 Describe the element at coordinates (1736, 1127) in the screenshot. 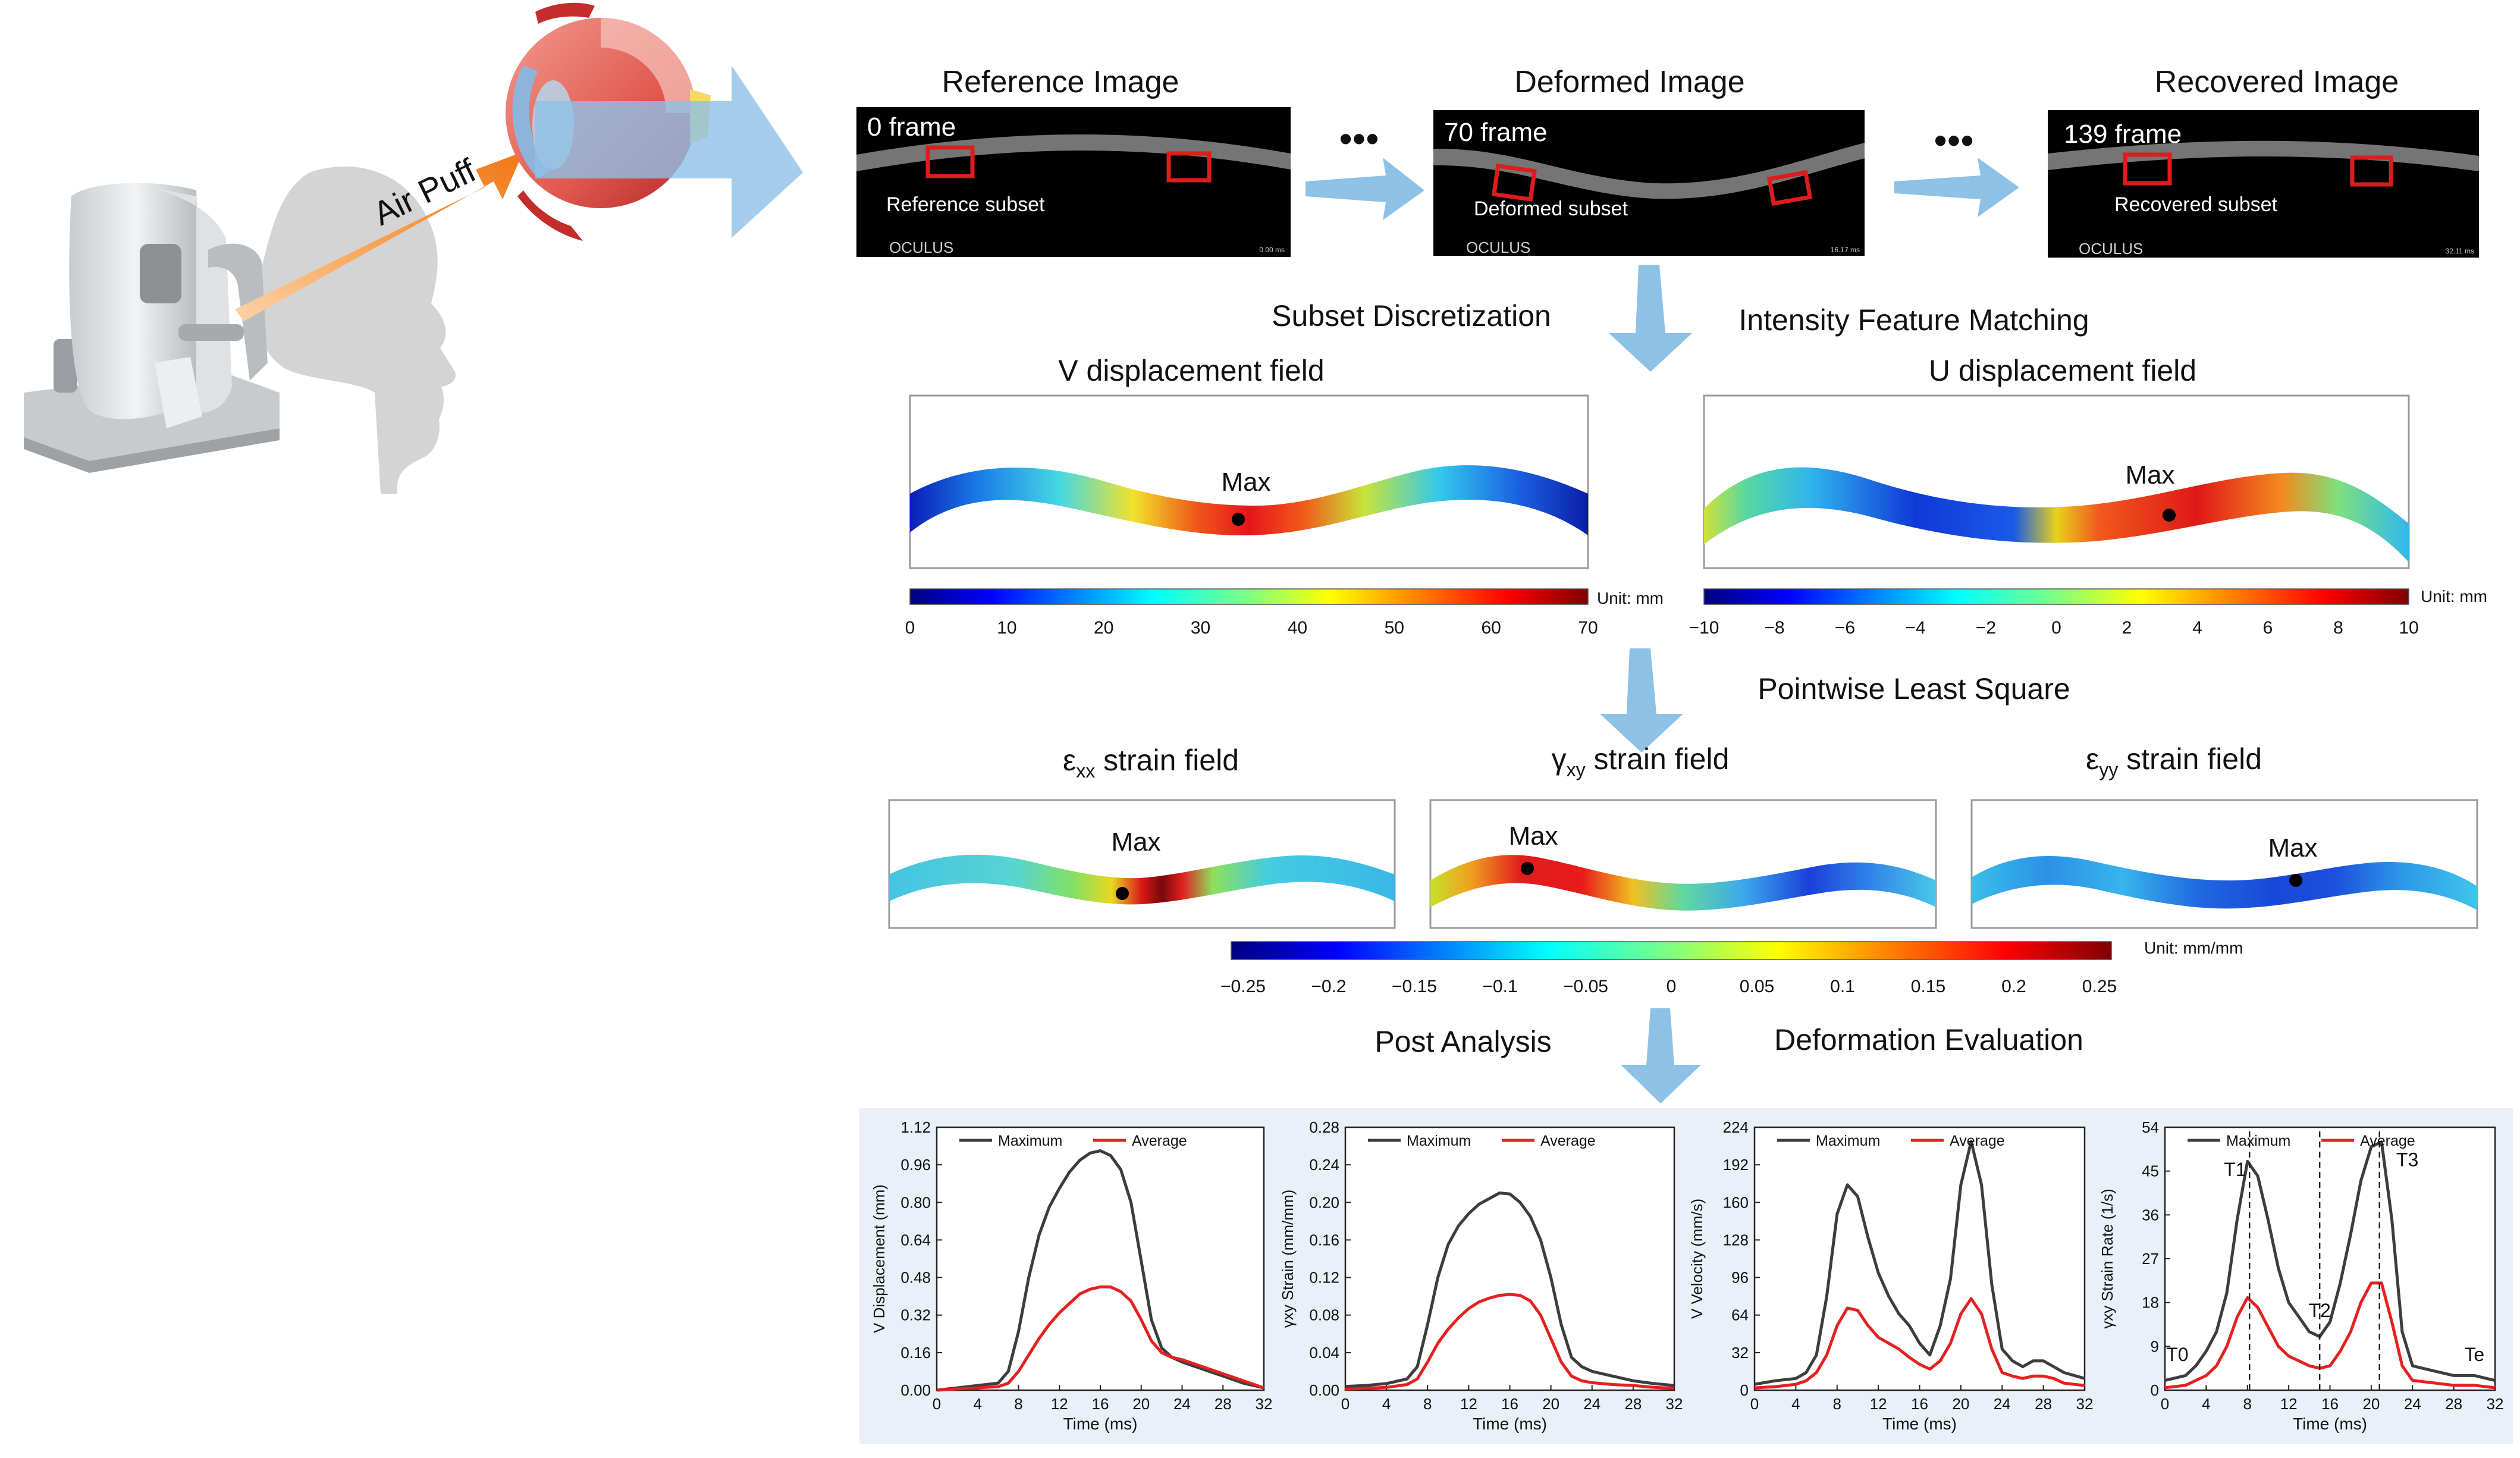

I see `y-tick-label: 224` at that location.